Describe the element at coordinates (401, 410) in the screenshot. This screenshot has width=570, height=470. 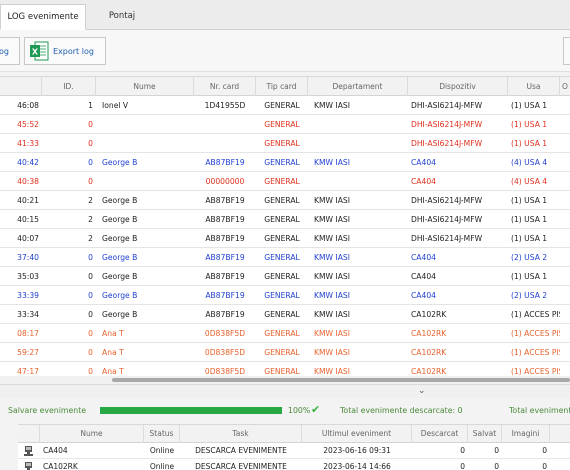
I see `downloaded-events-label: Total evenimente descarcate: 0` at that location.